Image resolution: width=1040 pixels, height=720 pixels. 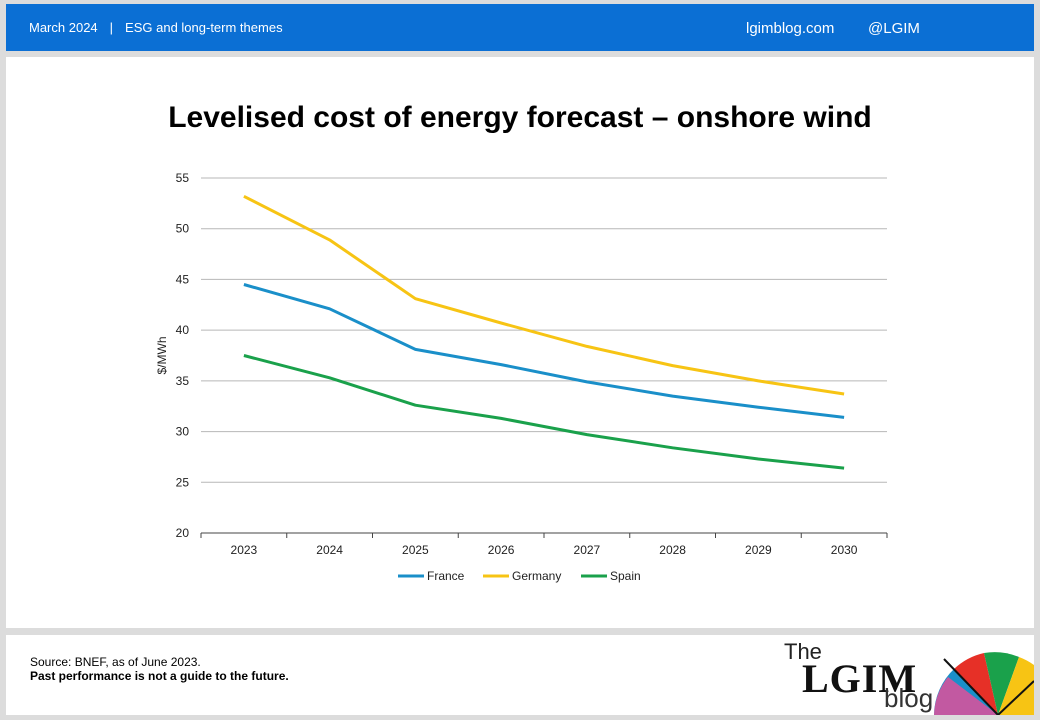 What do you see at coordinates (672, 550) in the screenshot?
I see `x-tick-label: 2028` at bounding box center [672, 550].